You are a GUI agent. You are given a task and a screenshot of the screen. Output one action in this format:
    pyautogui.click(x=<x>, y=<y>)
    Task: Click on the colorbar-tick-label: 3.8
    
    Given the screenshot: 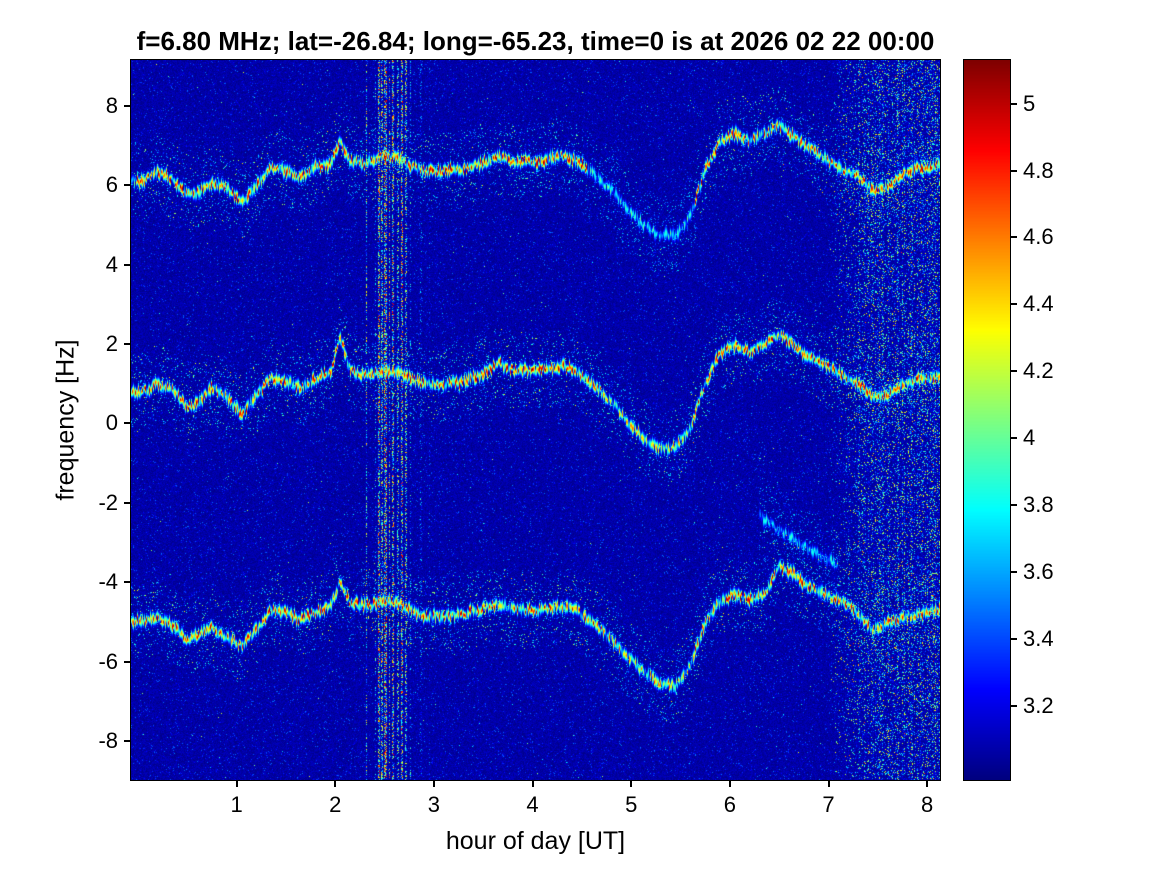 What is the action you would take?
    pyautogui.click(x=1038, y=505)
    